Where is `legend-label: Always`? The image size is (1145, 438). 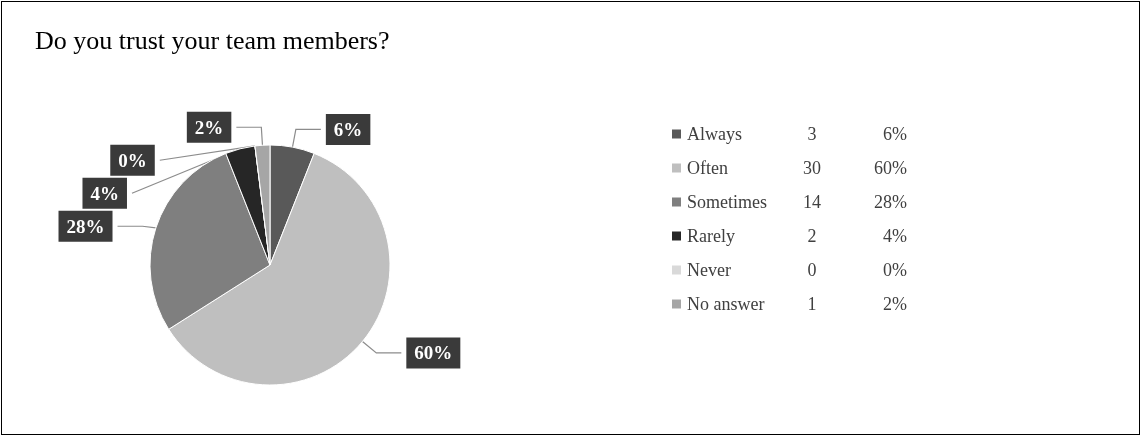 legend-label: Always is located at coordinates (714, 134).